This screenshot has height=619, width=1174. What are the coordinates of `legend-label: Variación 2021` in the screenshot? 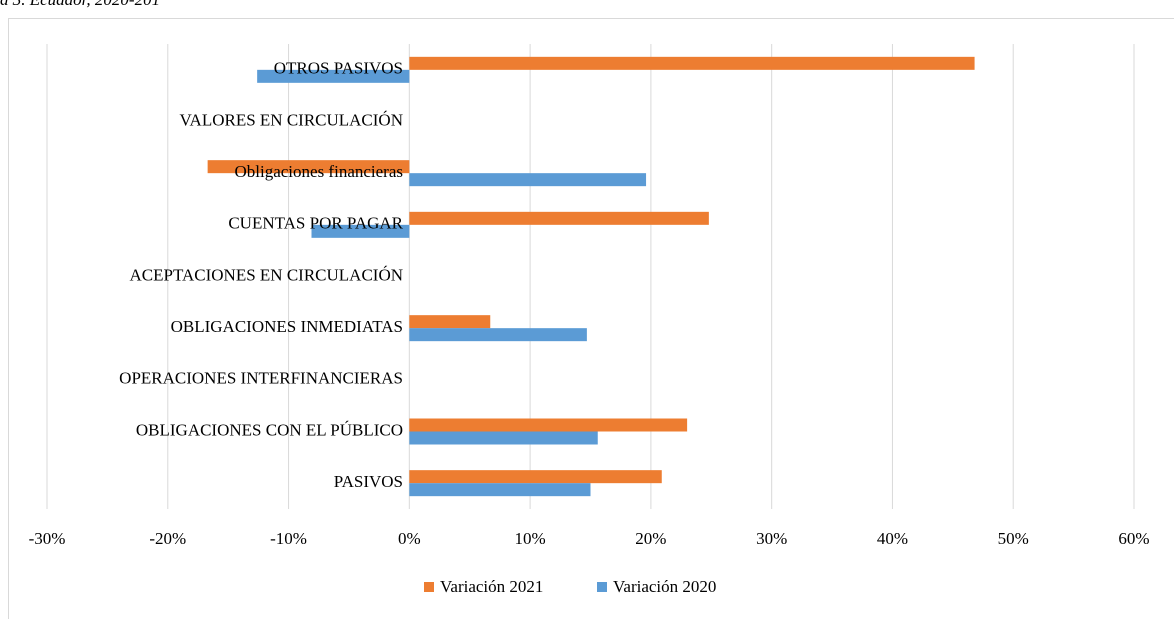 It's located at (491, 586).